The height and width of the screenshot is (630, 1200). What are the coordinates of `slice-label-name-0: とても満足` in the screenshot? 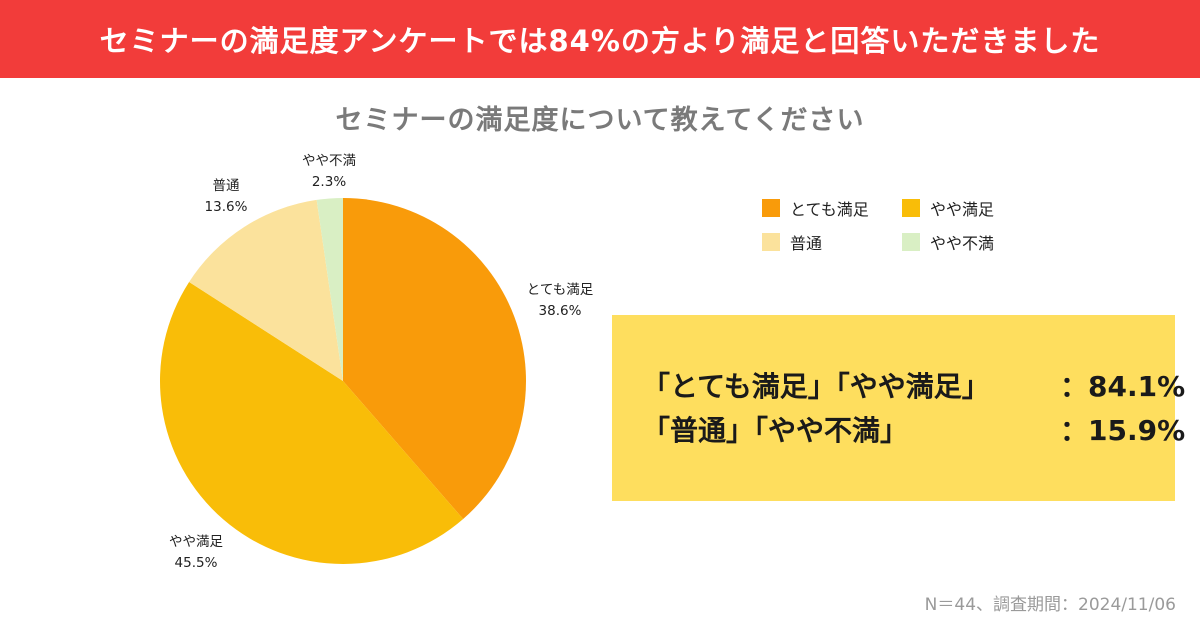 It's located at (560, 290).